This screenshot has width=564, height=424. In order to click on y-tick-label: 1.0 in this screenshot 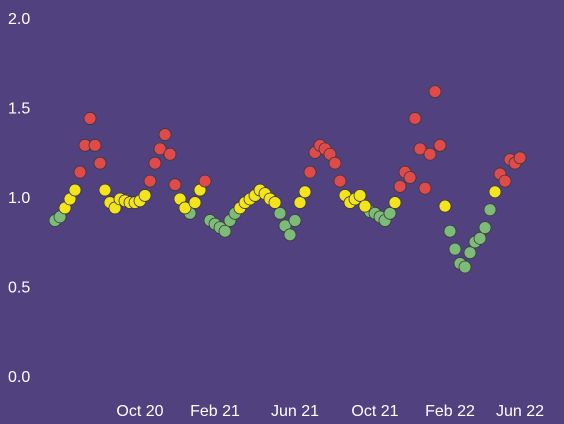, I will do `click(19, 198)`.